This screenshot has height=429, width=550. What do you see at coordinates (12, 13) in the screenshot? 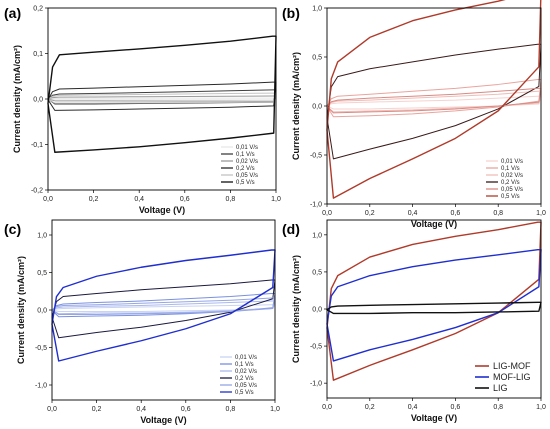
I see `panel-label: (a)` at bounding box center [12, 13].